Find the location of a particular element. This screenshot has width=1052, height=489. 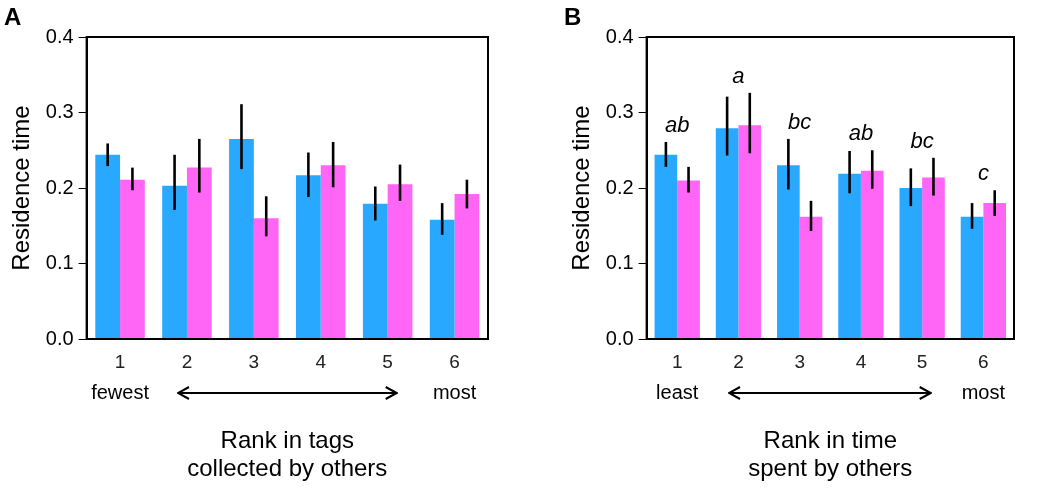

annotation: a is located at coordinates (738, 75).